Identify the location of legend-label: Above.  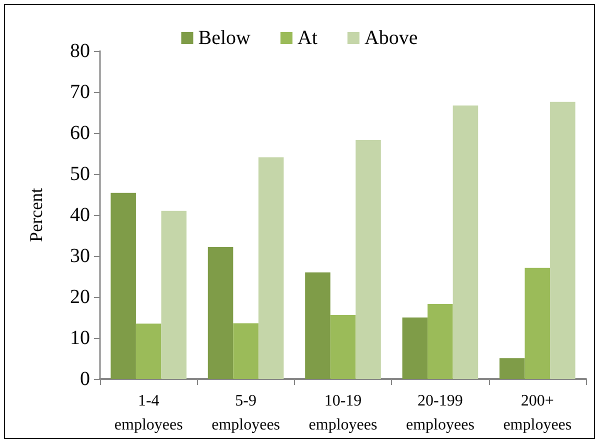
(391, 38).